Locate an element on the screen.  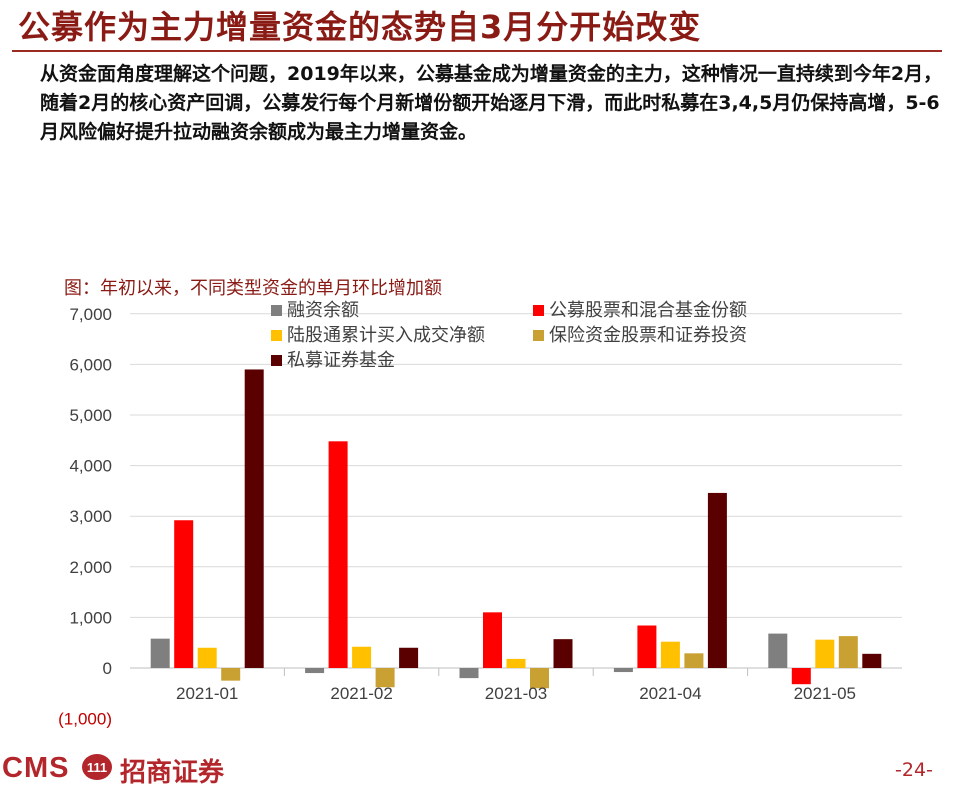
x-tick-label: 2021-03 is located at coordinates (516, 693).